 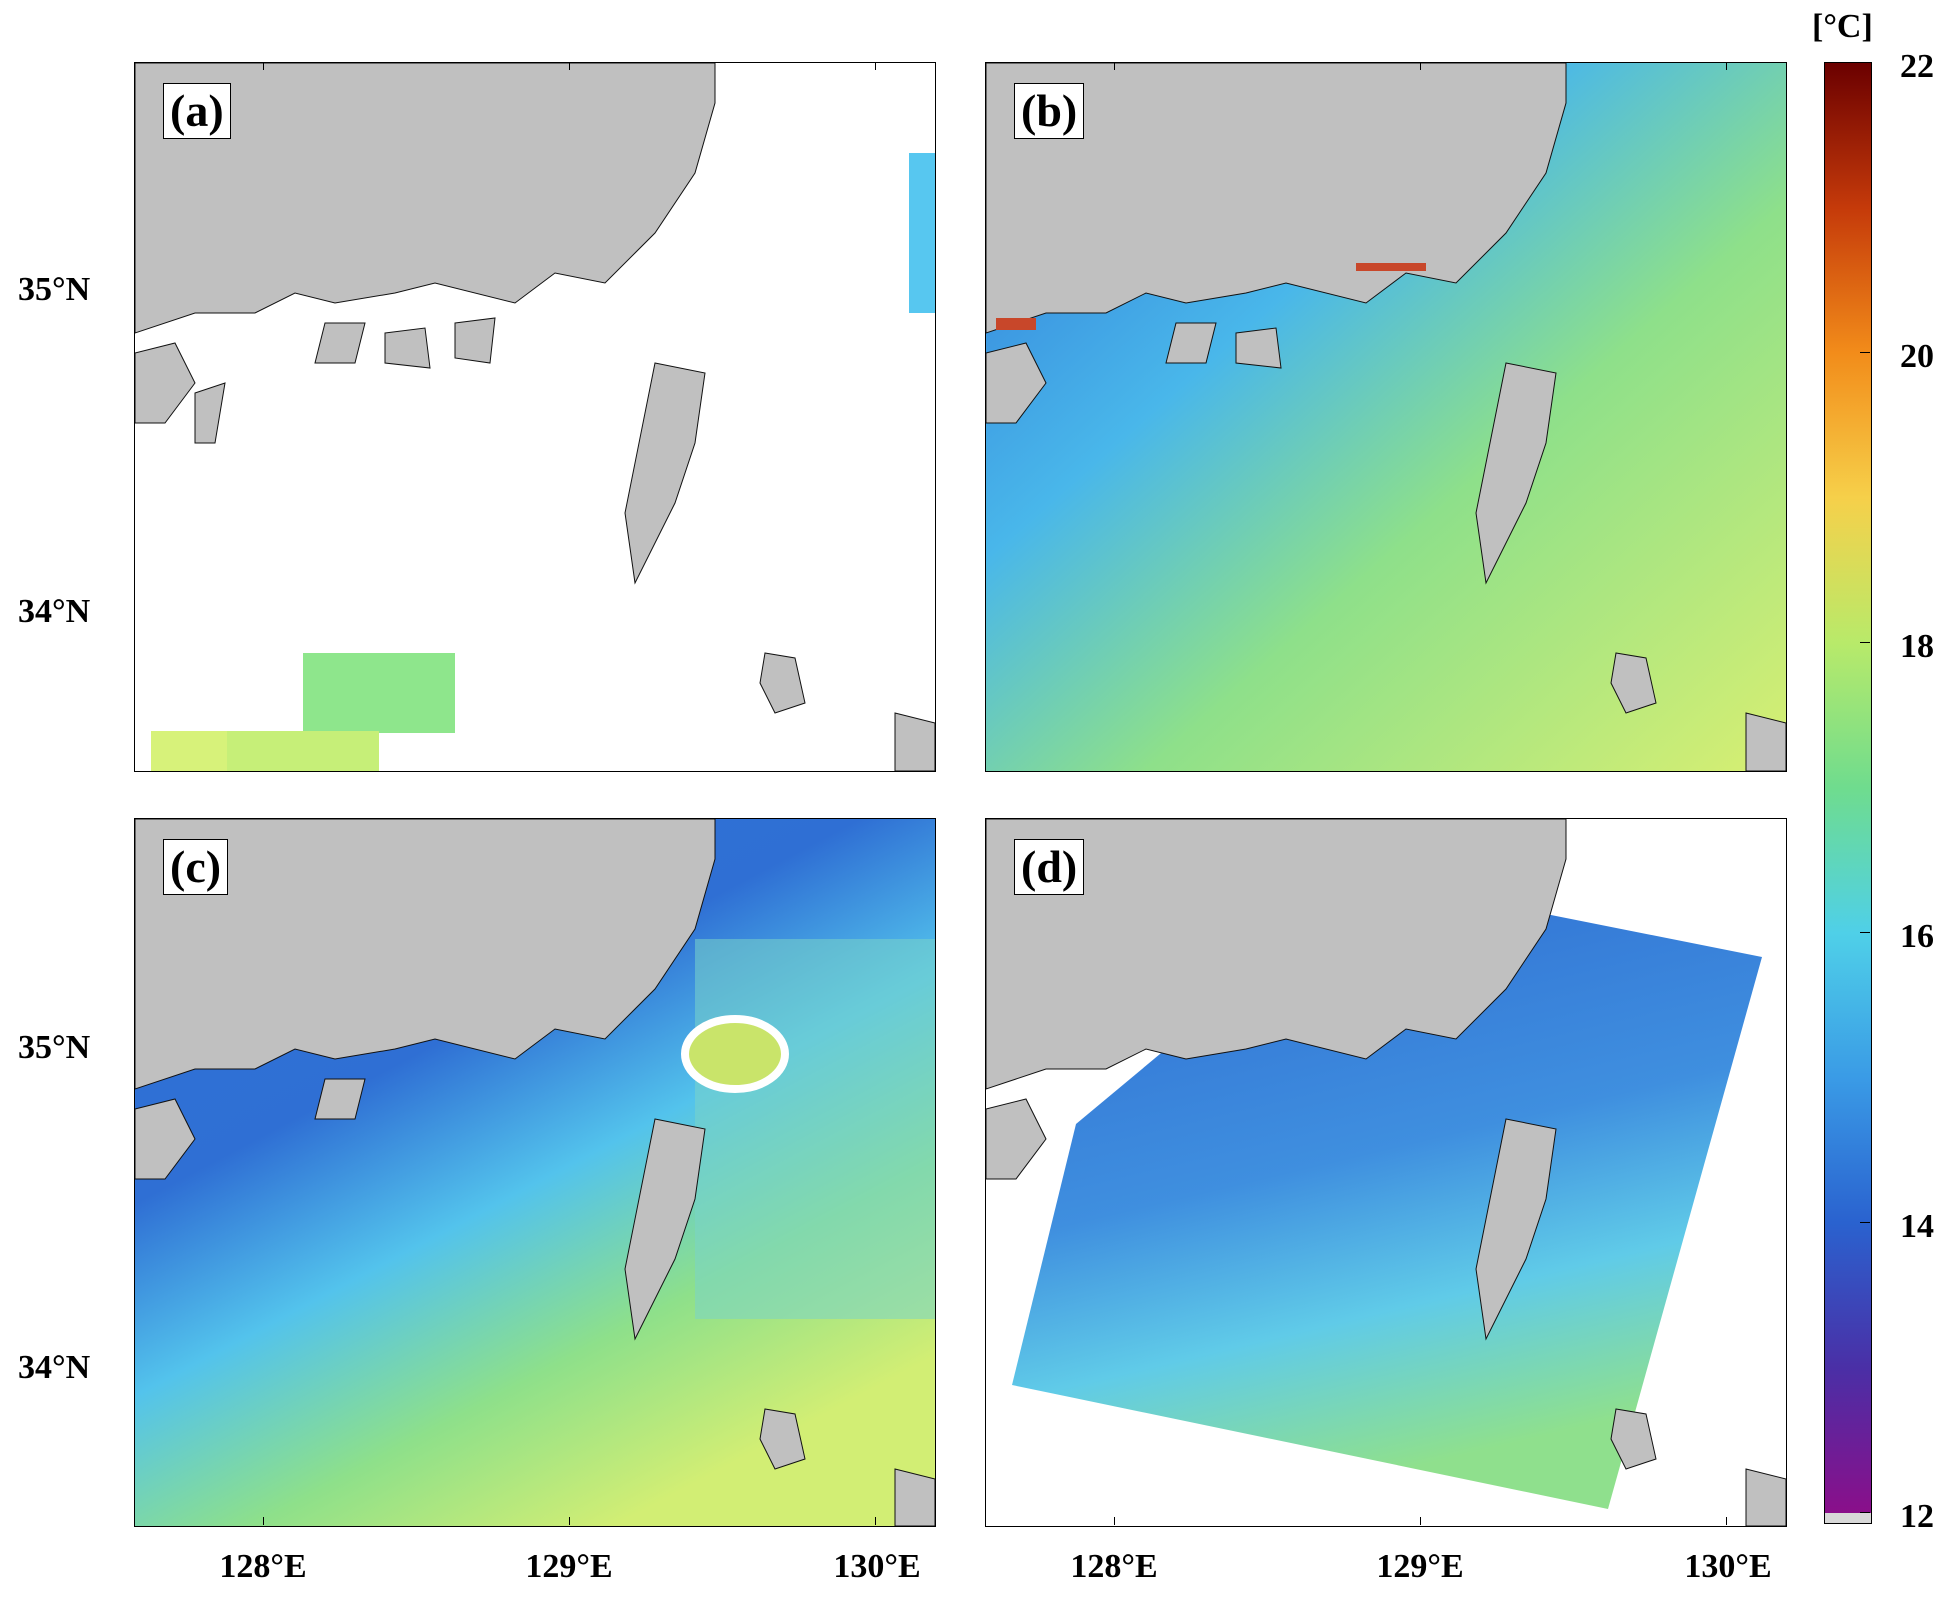 I want to click on x-tick-129-left: 129°E, so click(x=569, y=1566).